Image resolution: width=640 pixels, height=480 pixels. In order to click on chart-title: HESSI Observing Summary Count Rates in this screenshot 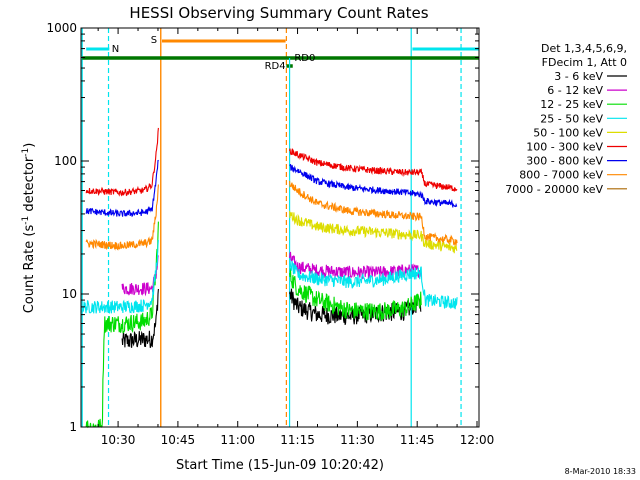, I will do `click(278, 13)`.